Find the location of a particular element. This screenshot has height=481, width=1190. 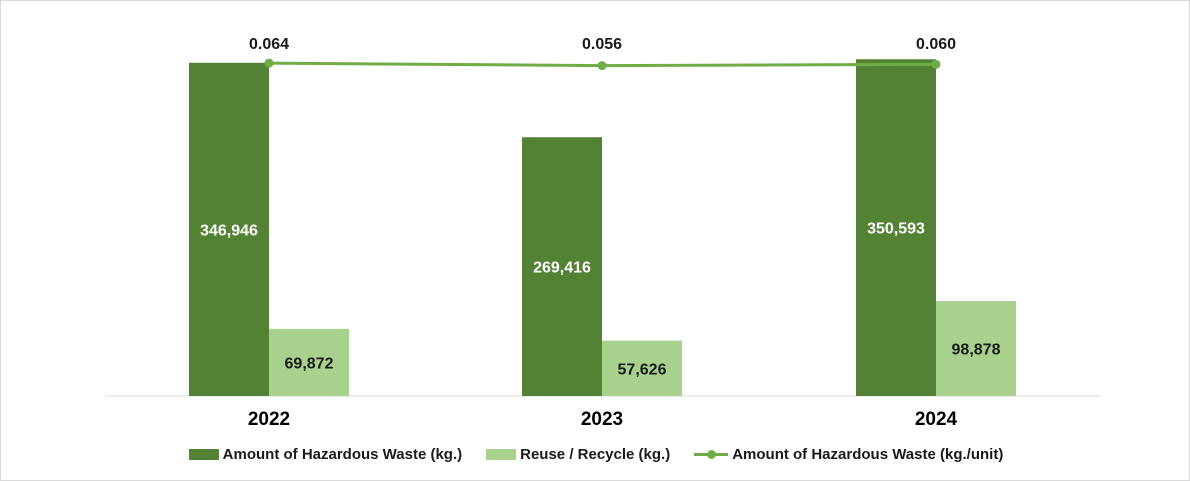

x-tick-label-2023: 2023 is located at coordinates (602, 419).